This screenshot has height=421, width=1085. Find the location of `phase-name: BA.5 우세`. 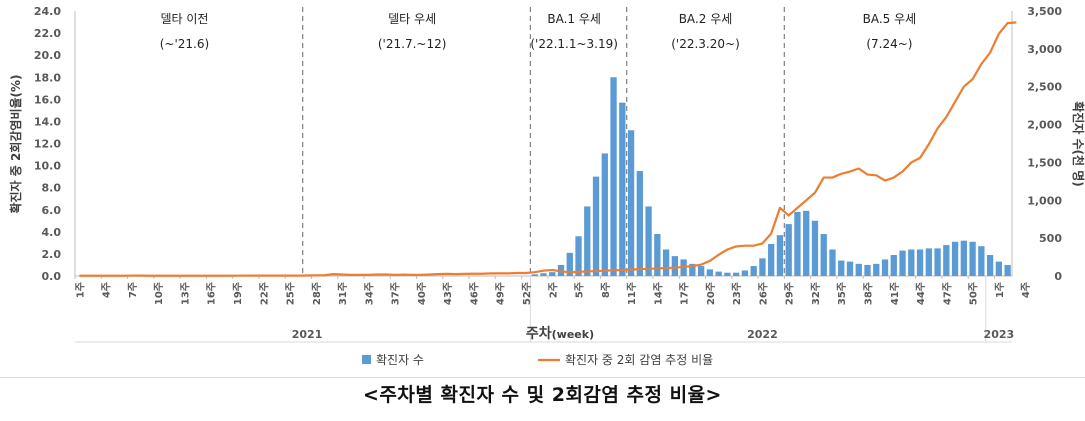

phase-name: BA.5 우세 is located at coordinates (890, 19).